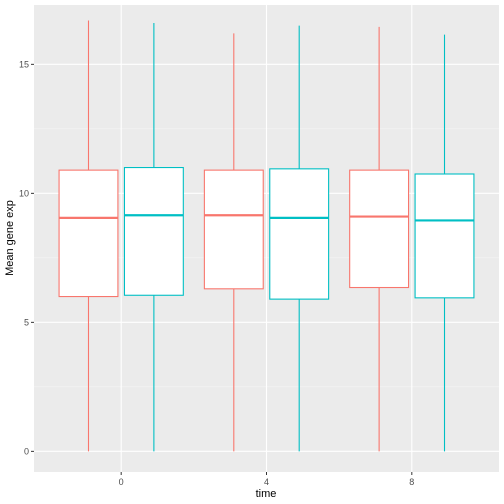 Image resolution: width=504 pixels, height=504 pixels. What do you see at coordinates (266, 494) in the screenshot?
I see `x-axis-title: time` at bounding box center [266, 494].